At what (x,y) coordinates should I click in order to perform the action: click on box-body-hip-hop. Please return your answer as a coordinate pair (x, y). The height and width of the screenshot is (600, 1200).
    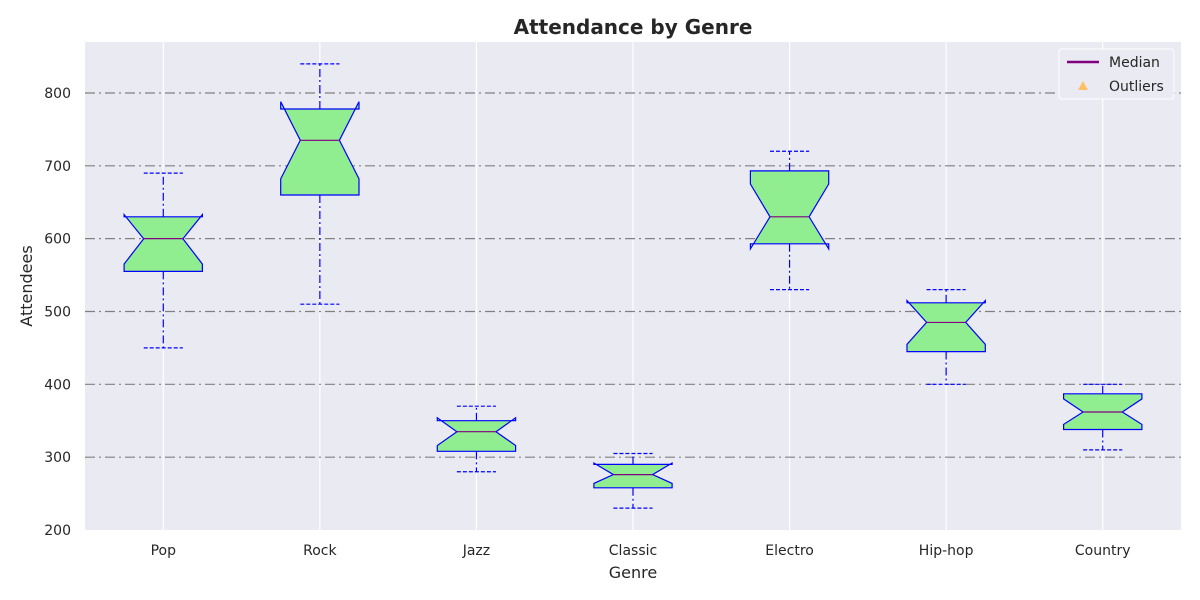
    Looking at the image, I should click on (946, 326).